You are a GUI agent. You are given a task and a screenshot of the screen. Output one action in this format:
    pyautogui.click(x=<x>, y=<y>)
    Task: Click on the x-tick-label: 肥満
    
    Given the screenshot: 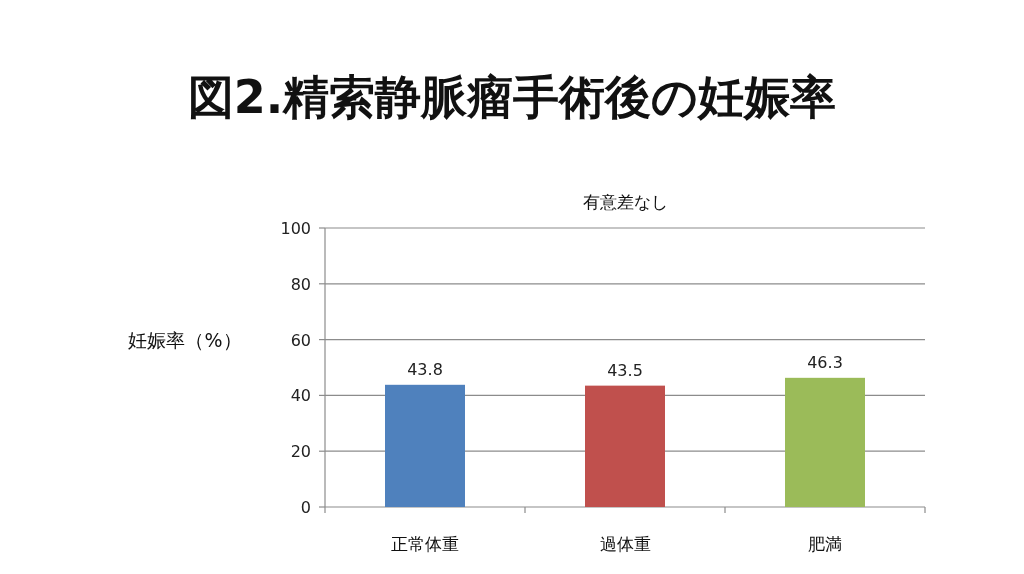 What is the action you would take?
    pyautogui.click(x=825, y=544)
    